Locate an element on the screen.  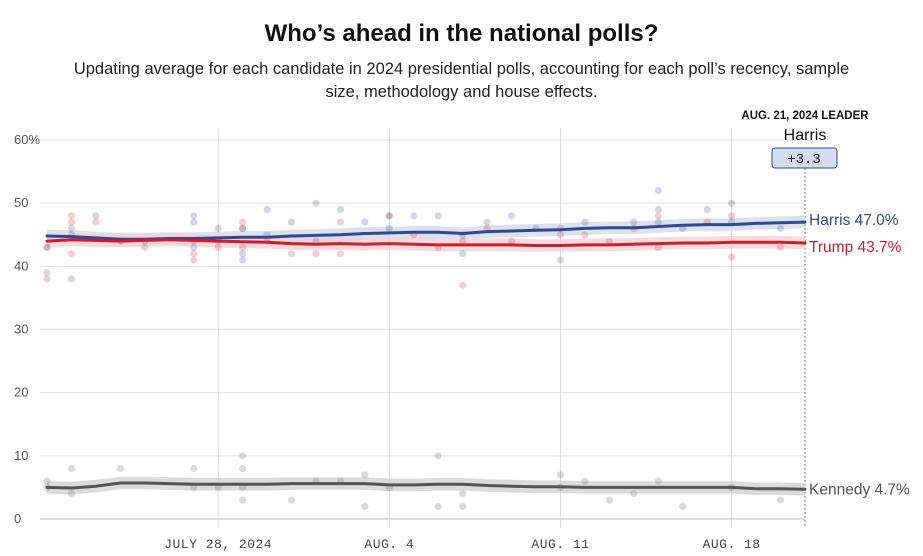
leader-margin-badge is located at coordinates (804, 158).